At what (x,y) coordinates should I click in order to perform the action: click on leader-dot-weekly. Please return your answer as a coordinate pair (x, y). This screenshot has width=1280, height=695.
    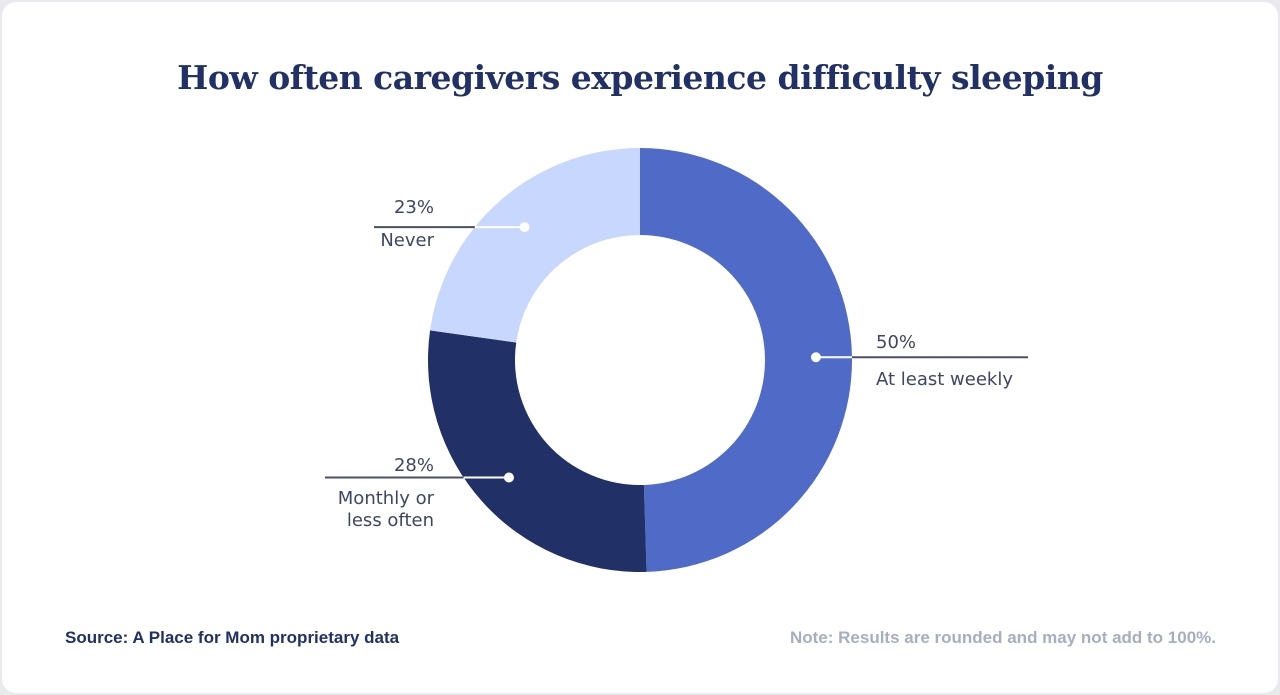
    Looking at the image, I should click on (815, 357).